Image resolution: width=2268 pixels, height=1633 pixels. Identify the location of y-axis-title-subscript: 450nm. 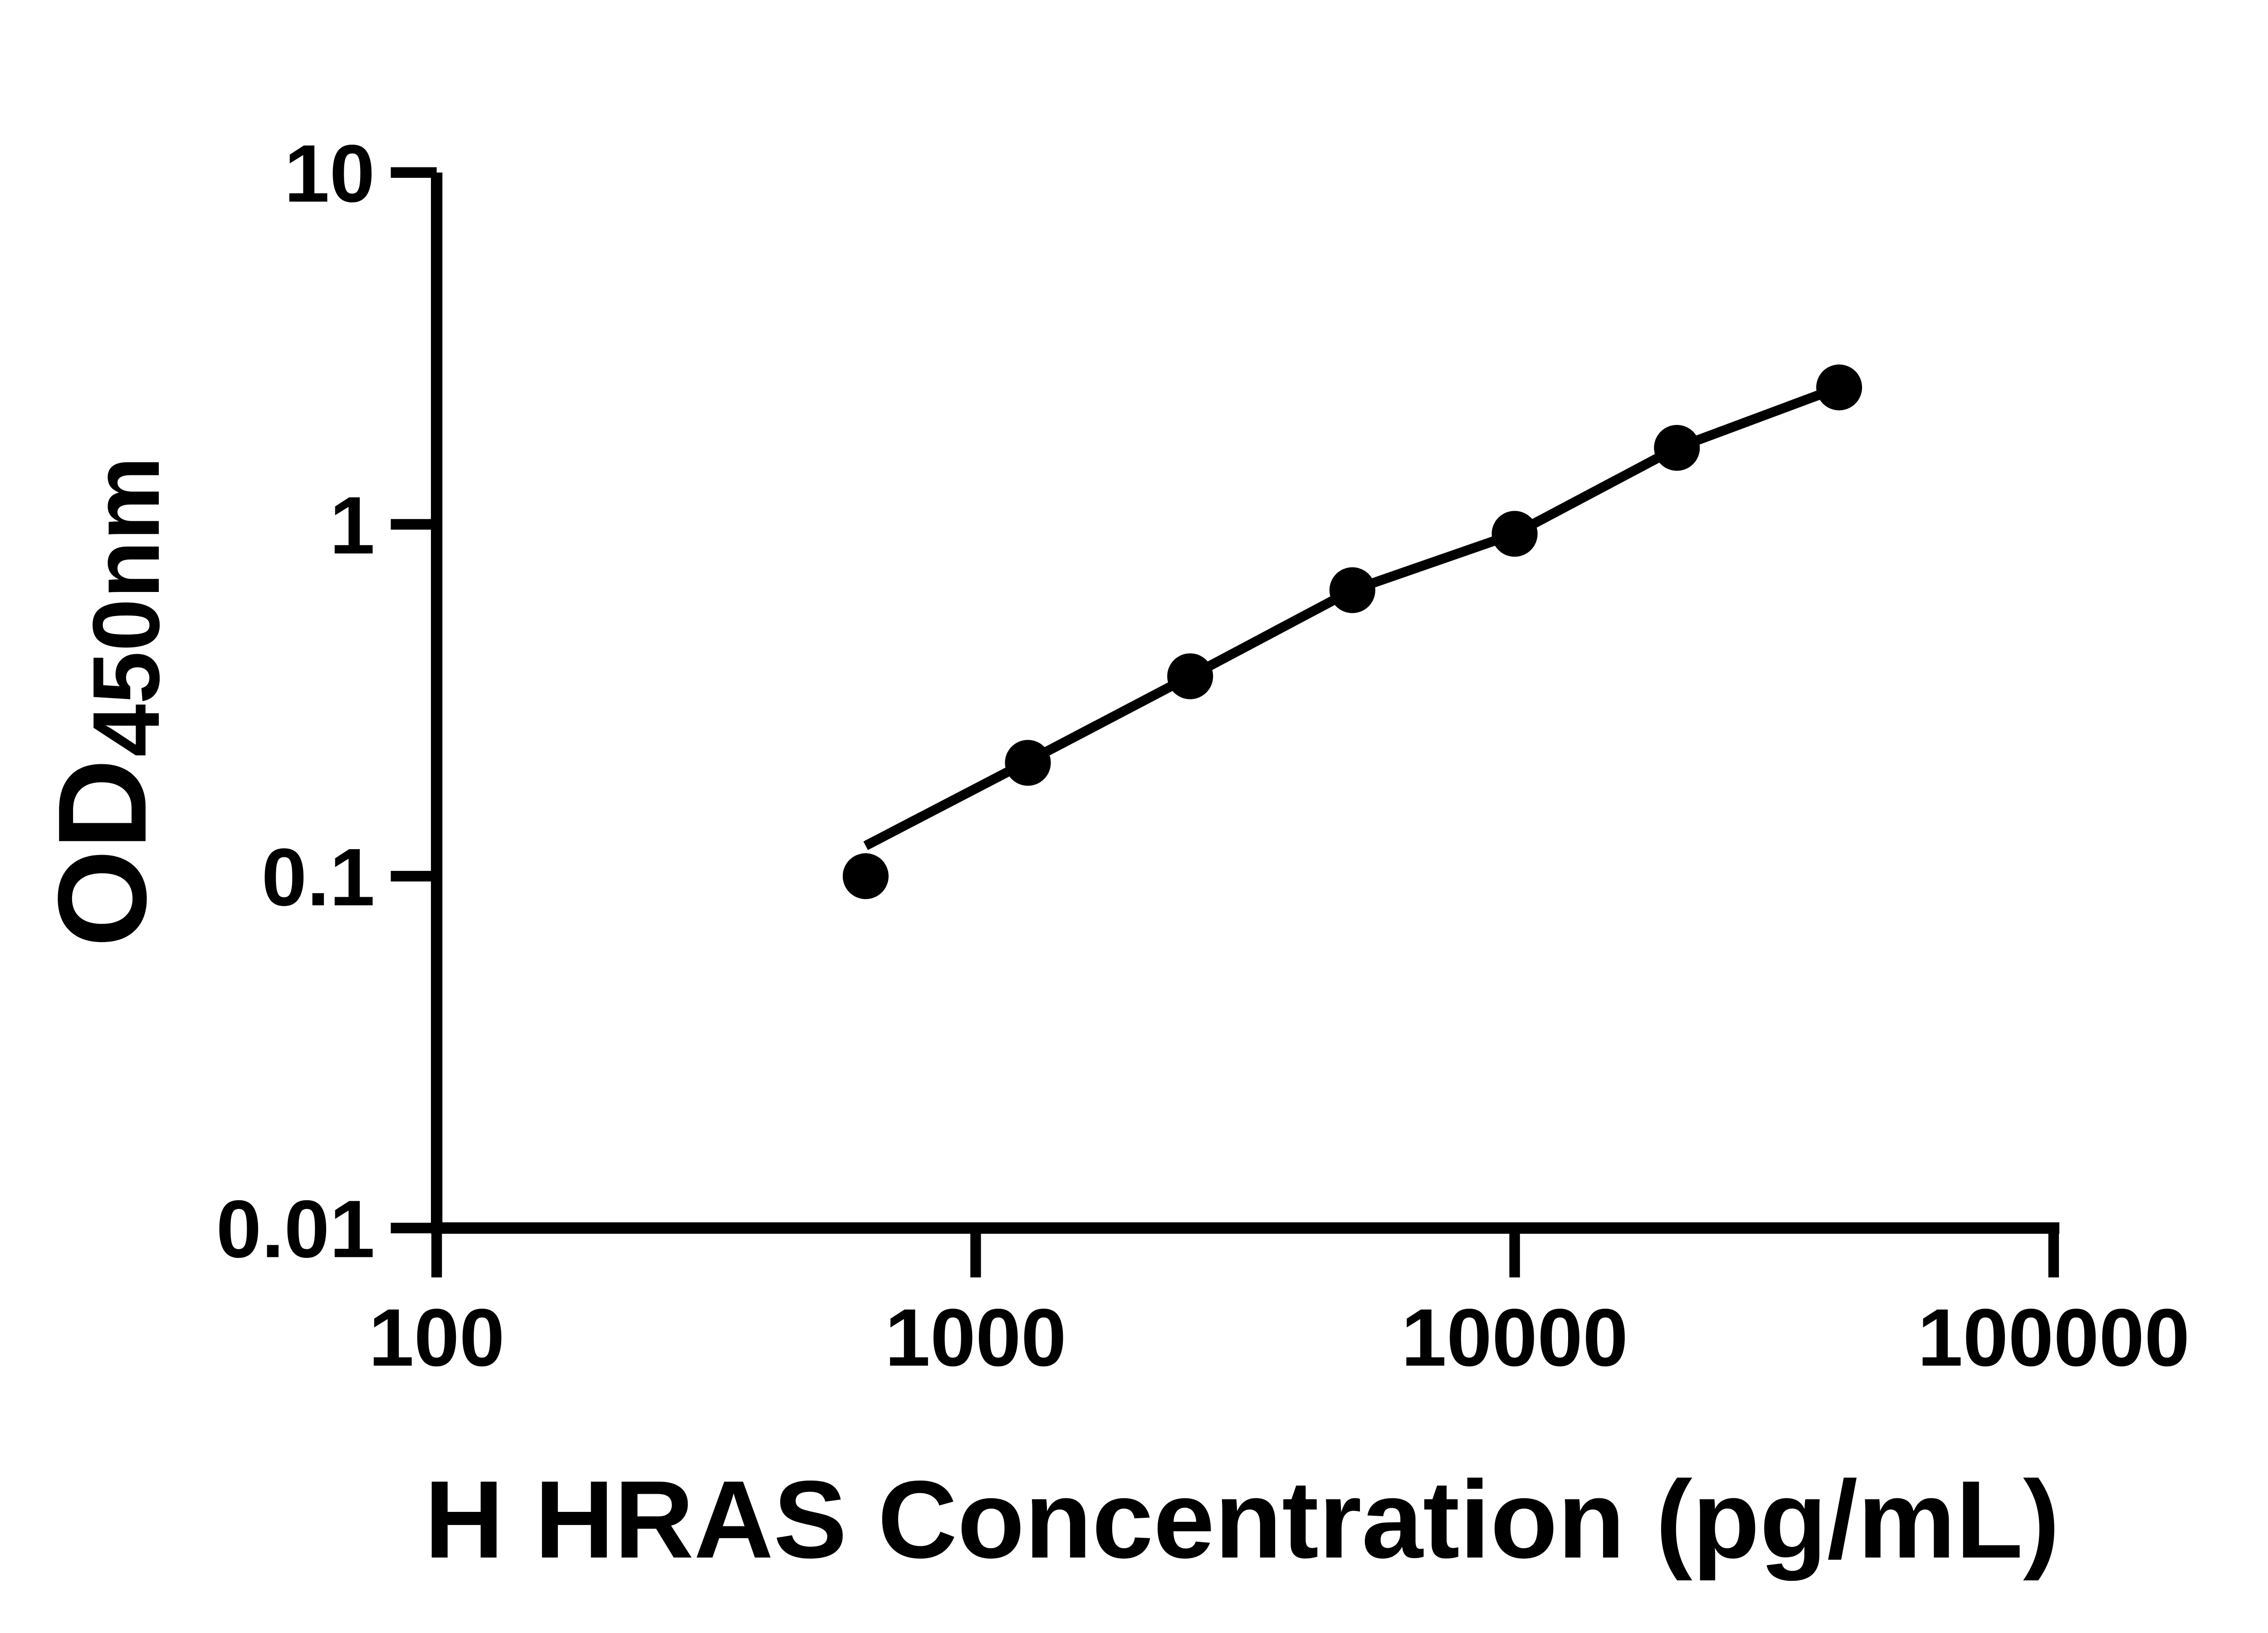
(126, 606).